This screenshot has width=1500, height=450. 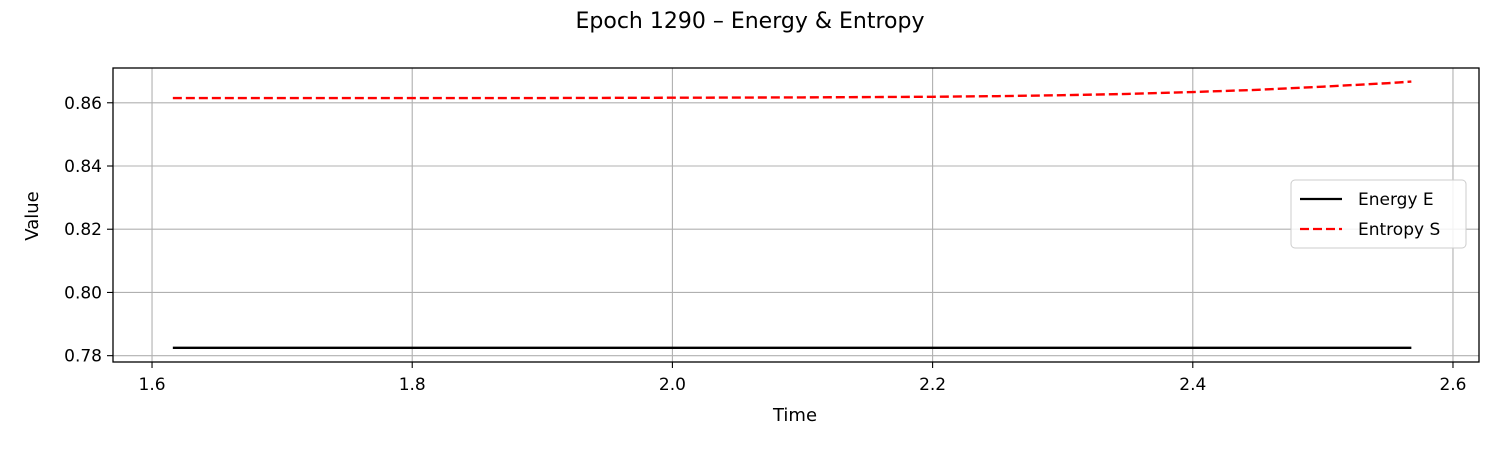 What do you see at coordinates (83, 293) in the screenshot?
I see `y-tick-label: 0.80` at bounding box center [83, 293].